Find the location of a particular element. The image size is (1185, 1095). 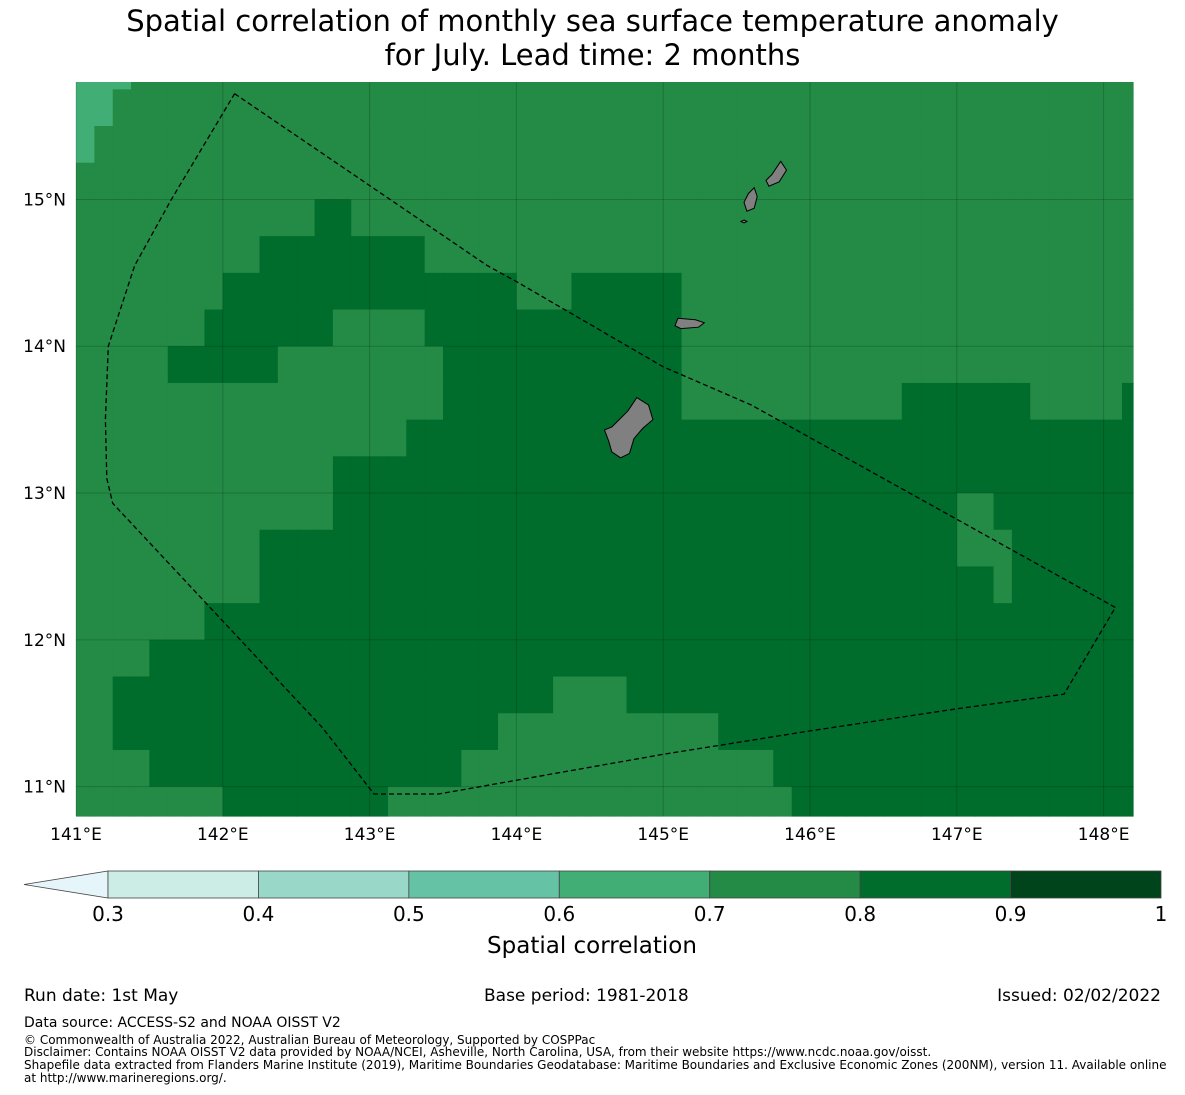

issued-date: Issued: 02/02/2022 is located at coordinates (1079, 996).